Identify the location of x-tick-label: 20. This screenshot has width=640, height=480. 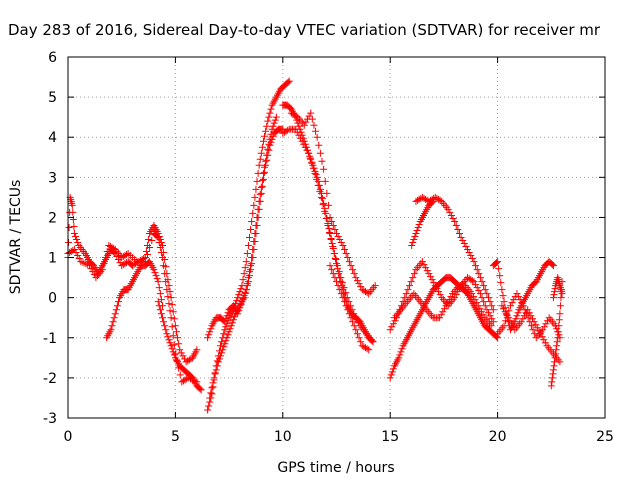
(498, 437).